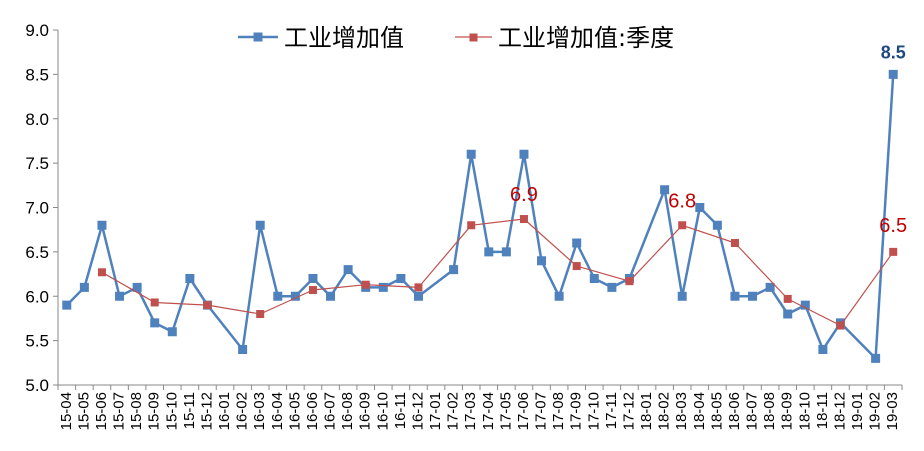 The height and width of the screenshot is (451, 924). I want to click on x-tick-label: 17-05, so click(505, 411).